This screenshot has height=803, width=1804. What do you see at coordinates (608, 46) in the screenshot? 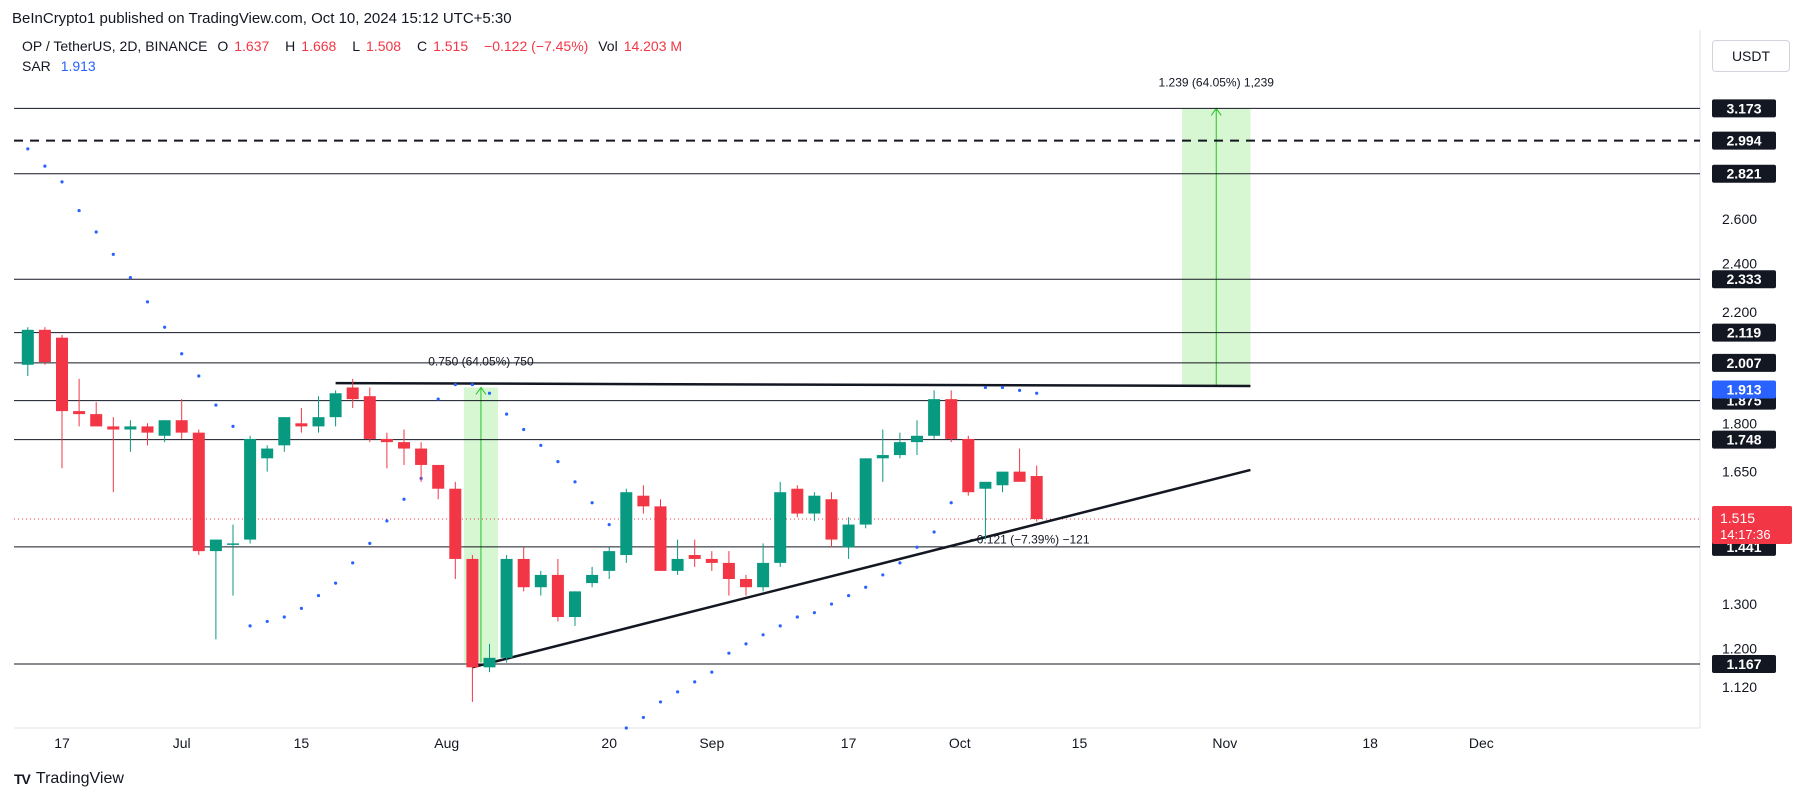
I see `volume-label: Vol` at bounding box center [608, 46].